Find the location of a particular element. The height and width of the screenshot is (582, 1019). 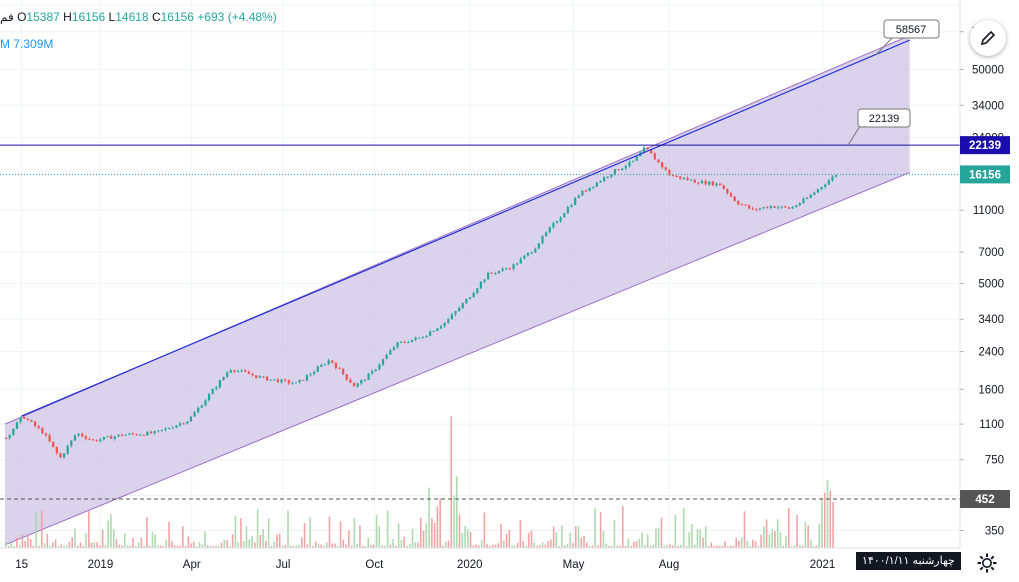

price-axis is located at coordinates (989, 288).